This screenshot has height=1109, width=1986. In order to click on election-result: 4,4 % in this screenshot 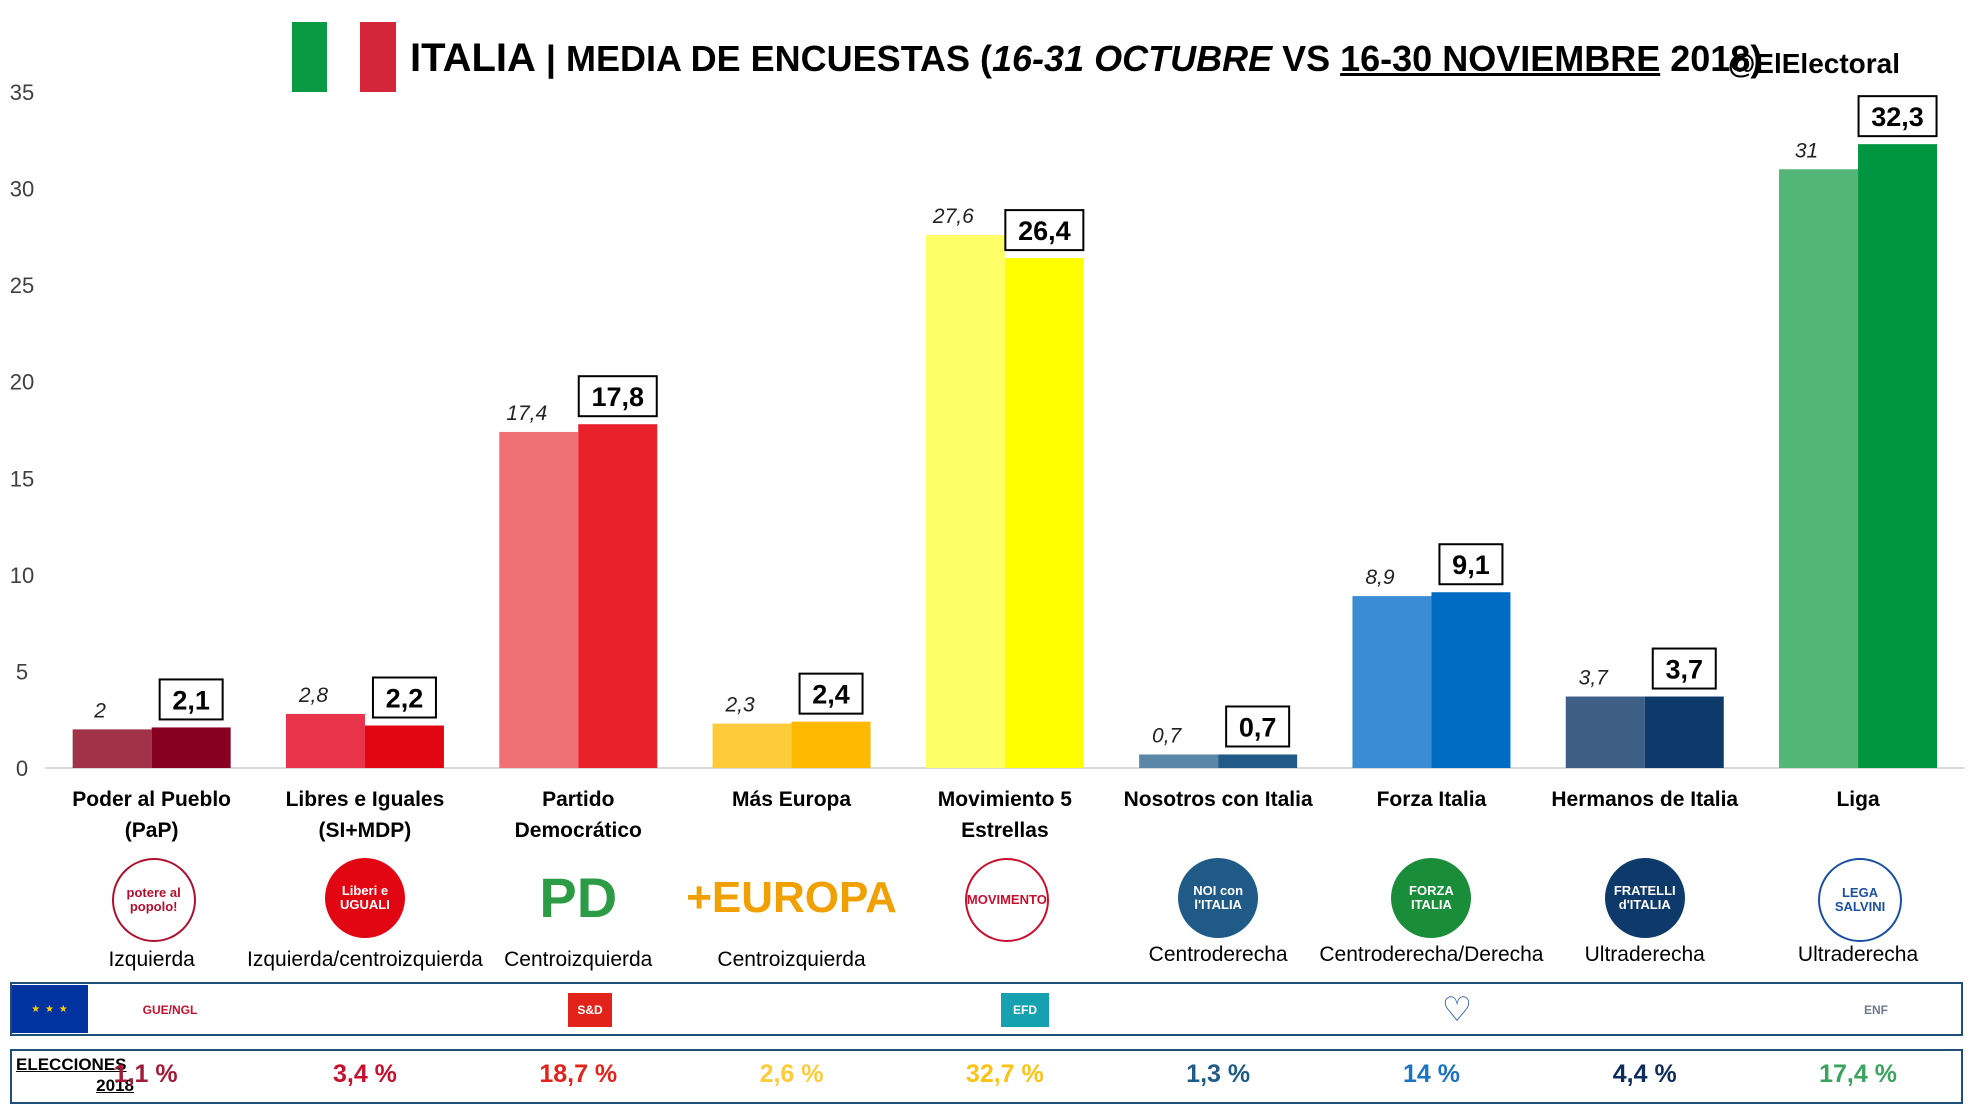, I will do `click(1644, 1074)`.